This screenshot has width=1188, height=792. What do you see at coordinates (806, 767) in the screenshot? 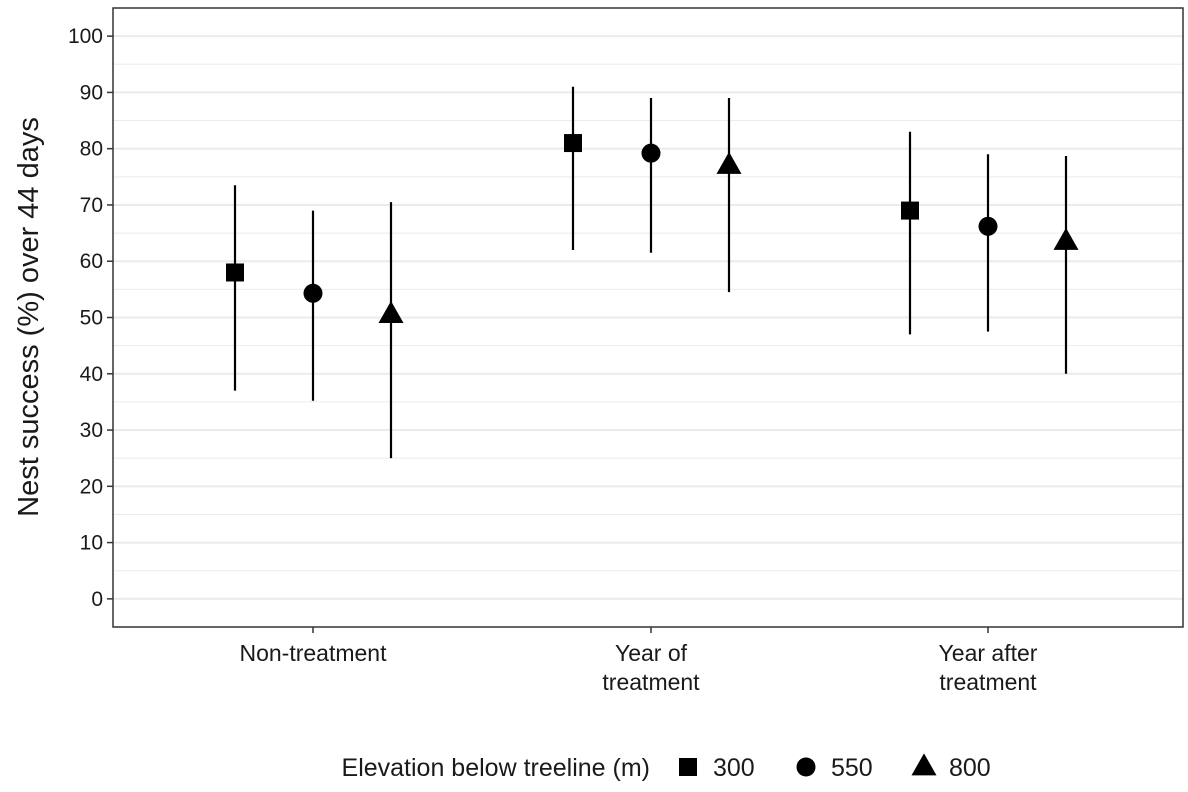
I see `legend-key-circle` at bounding box center [806, 767].